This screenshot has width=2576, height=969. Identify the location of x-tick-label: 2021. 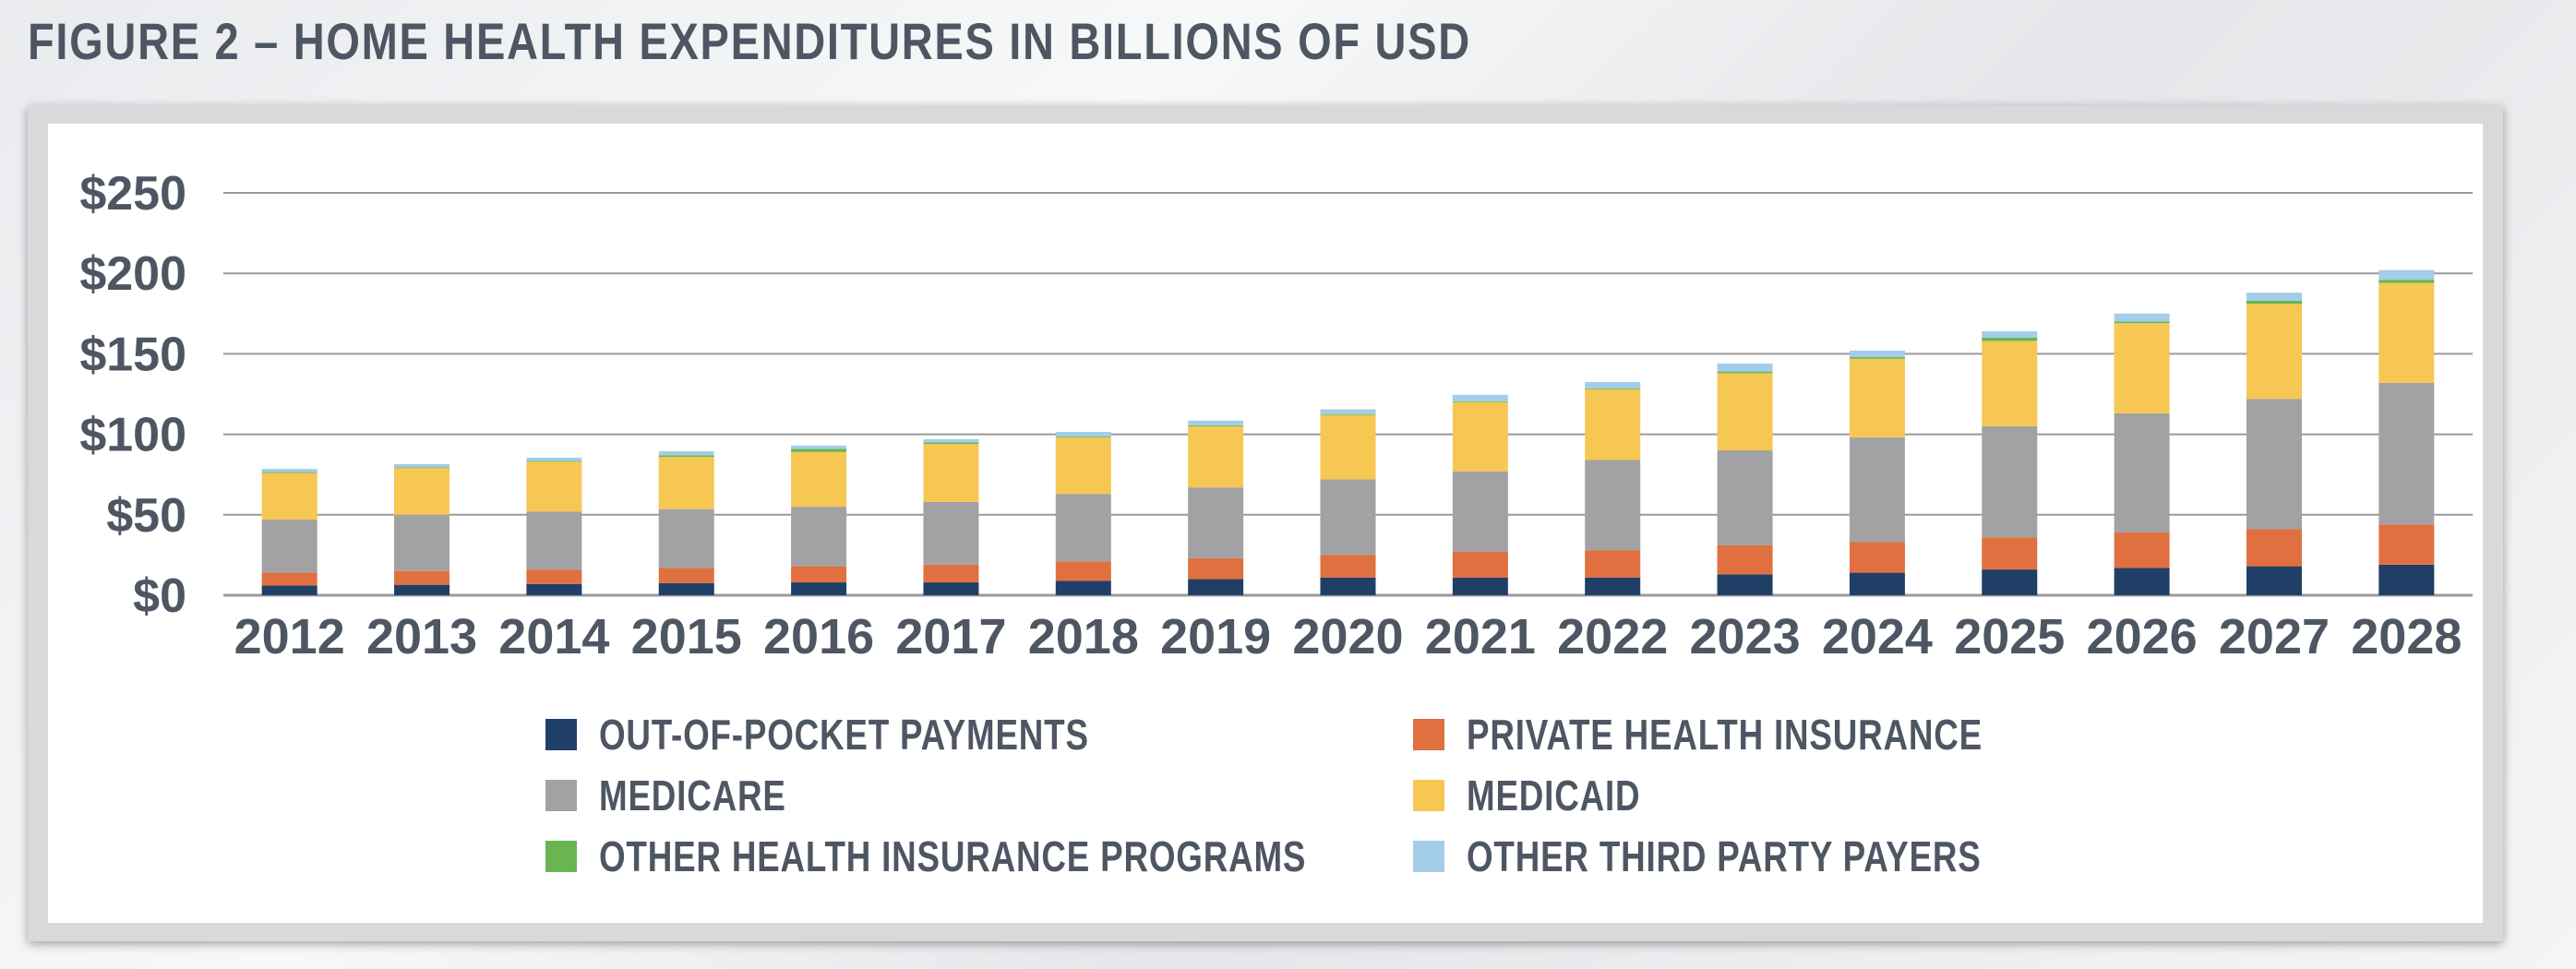
(1481, 636).